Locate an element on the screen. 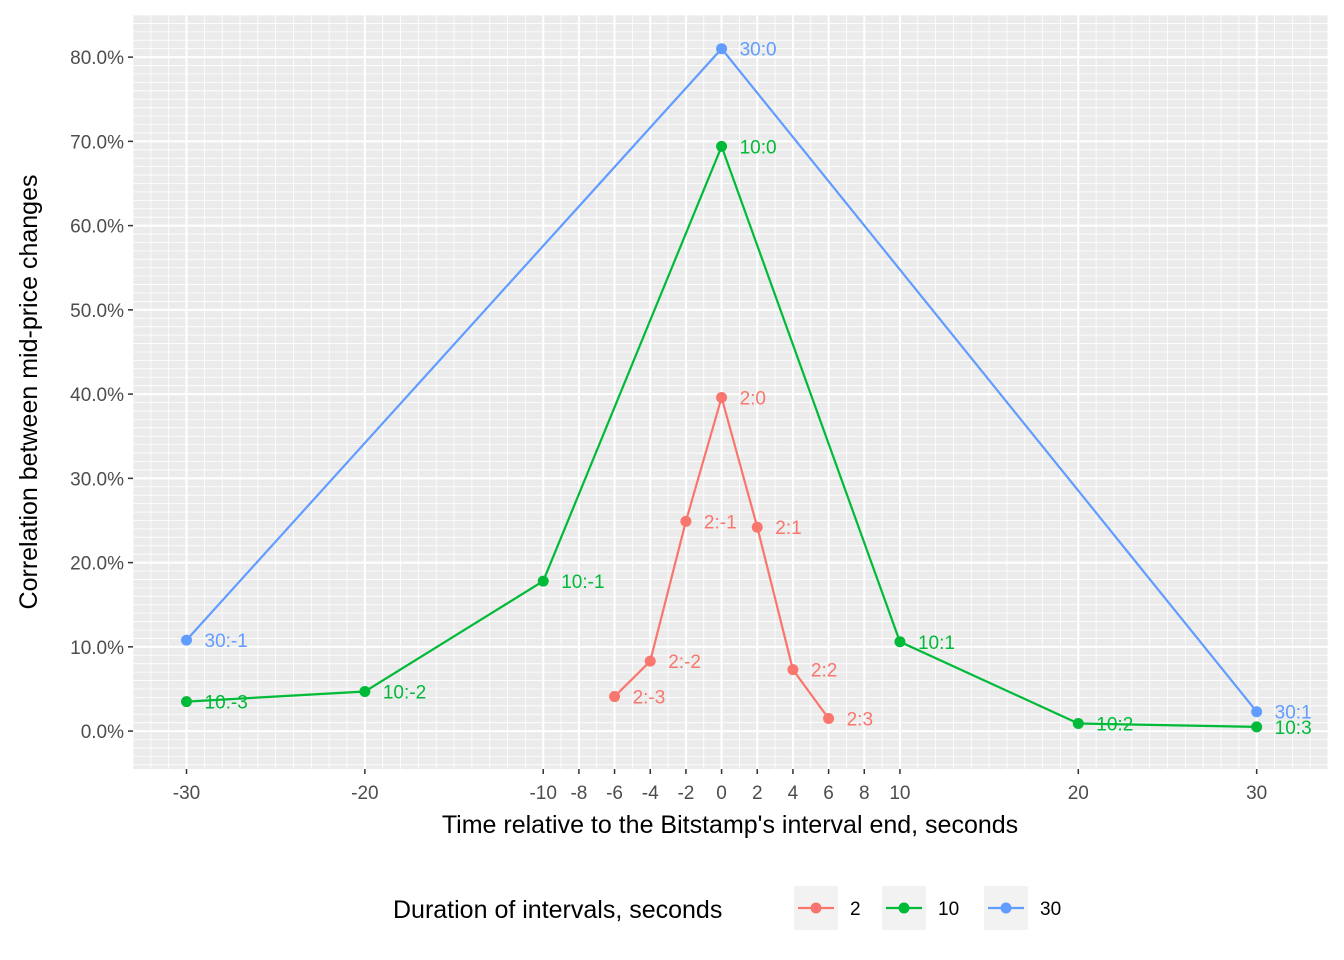  x-tick-label: -10 is located at coordinates (542, 793).